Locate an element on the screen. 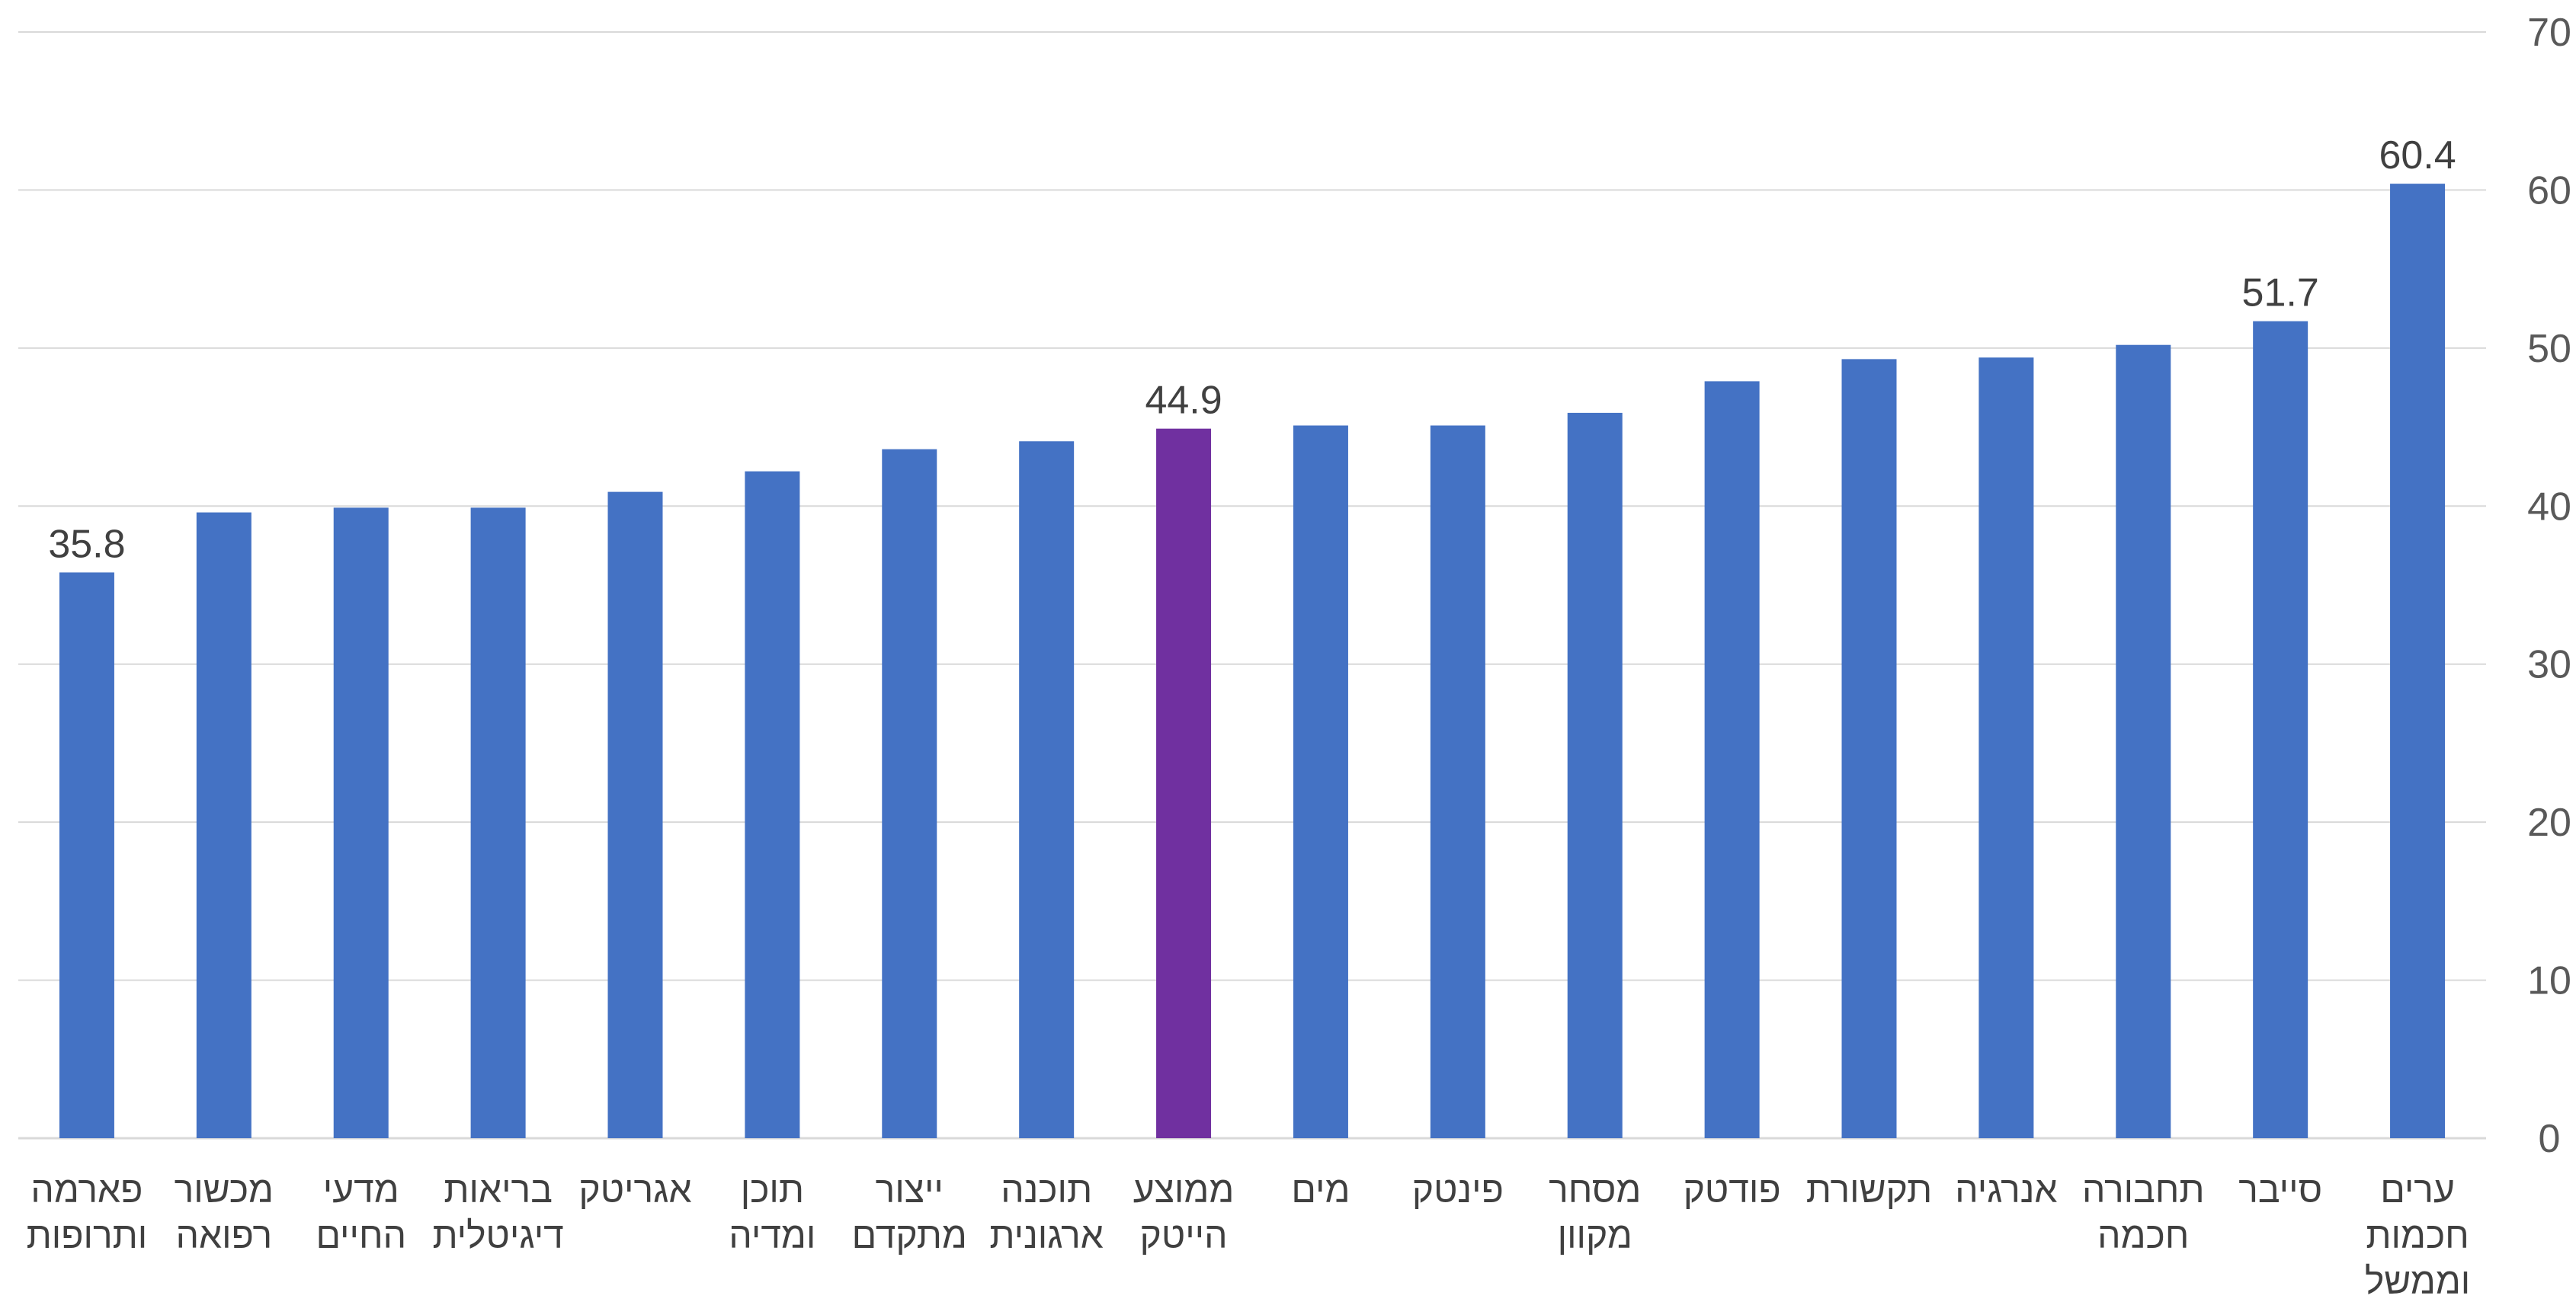 This screenshot has height=1302, width=2576. x-tick-label-line: החיים is located at coordinates (361, 1236).